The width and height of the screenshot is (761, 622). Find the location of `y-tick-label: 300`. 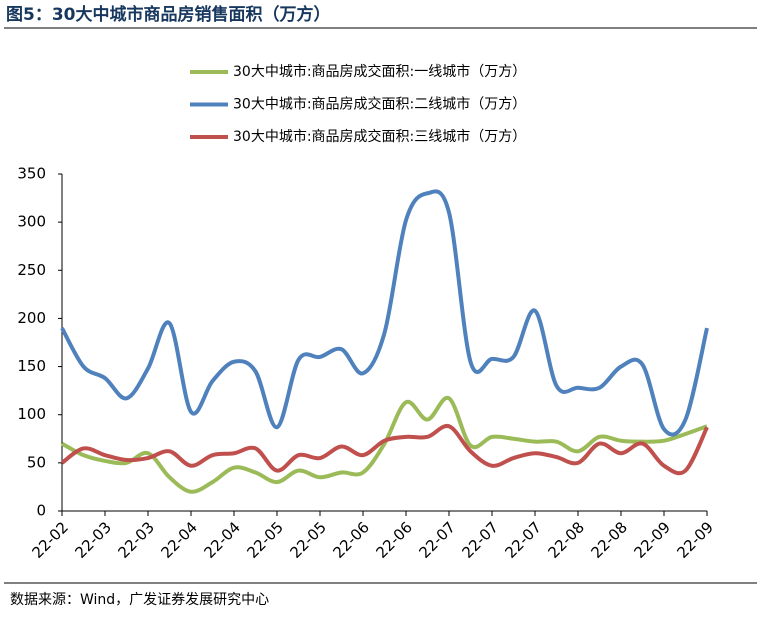

y-tick-label: 300 is located at coordinates (31, 222).